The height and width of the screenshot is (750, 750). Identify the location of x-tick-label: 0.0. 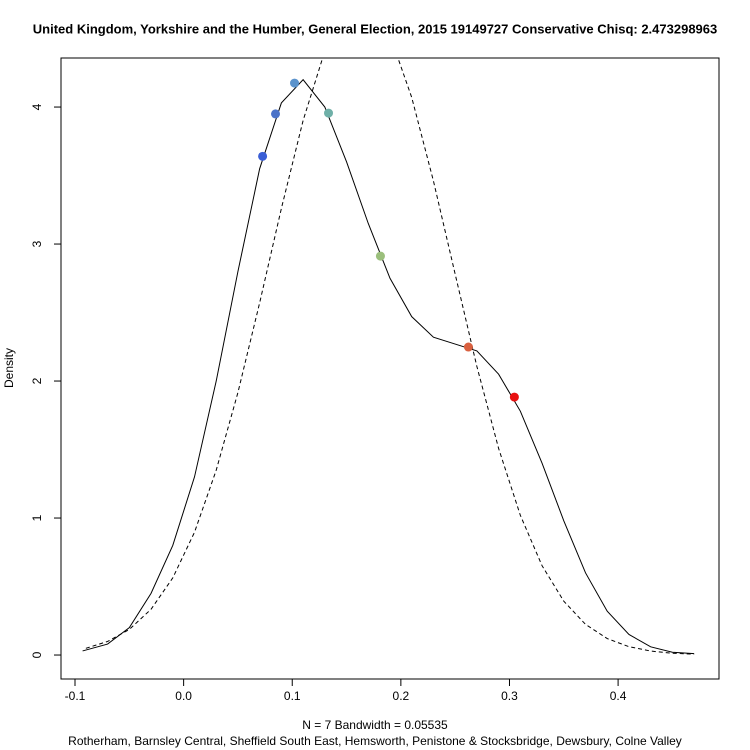
(183, 696).